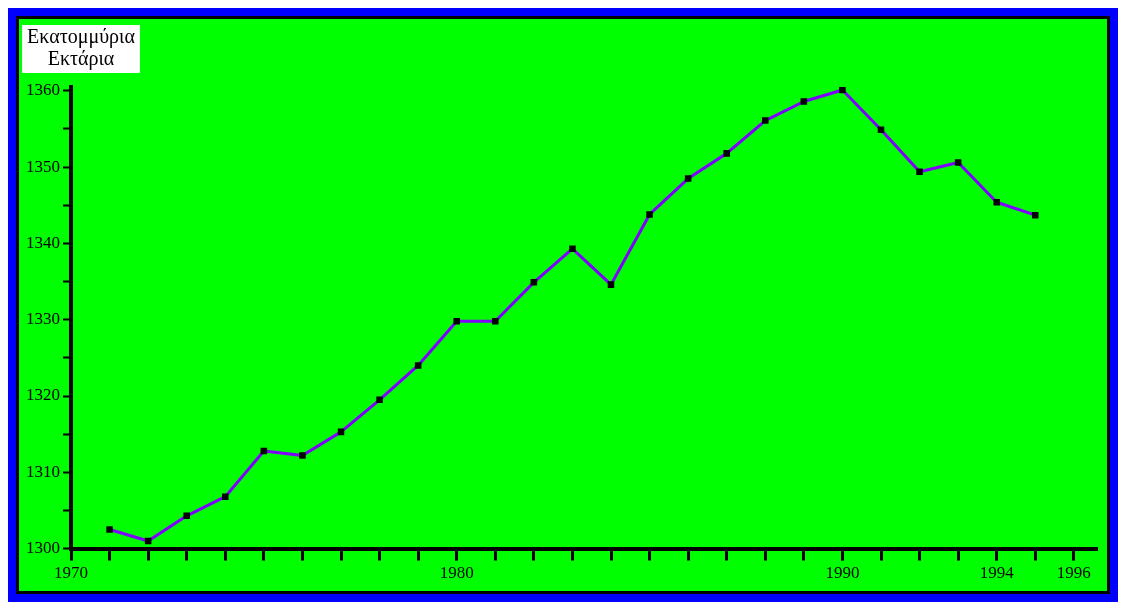 The height and width of the screenshot is (610, 1126). Describe the element at coordinates (81, 48) in the screenshot. I see `y-axis-title: Εκατομμύρια Εκτάρια` at that location.